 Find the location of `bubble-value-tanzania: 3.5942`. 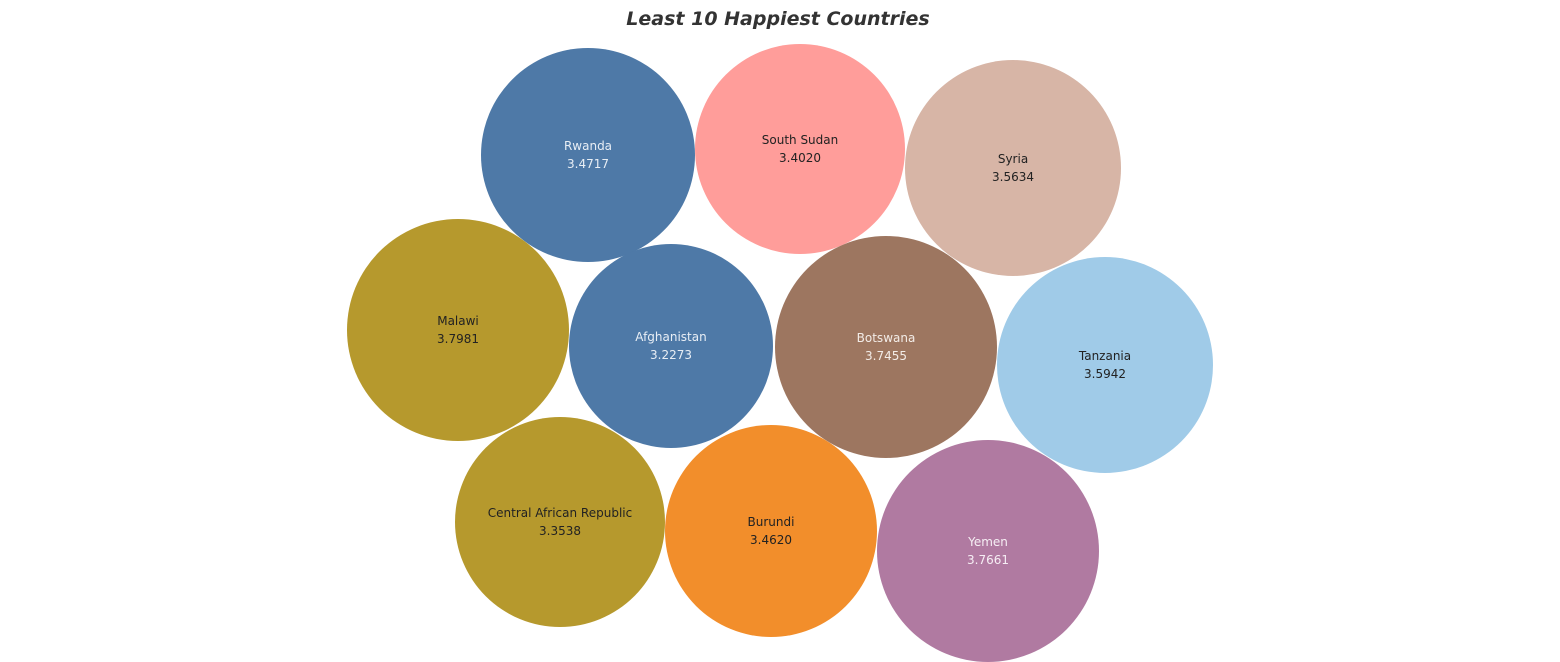

bubble-value-tanzania: 3.5942 is located at coordinates (1105, 374).